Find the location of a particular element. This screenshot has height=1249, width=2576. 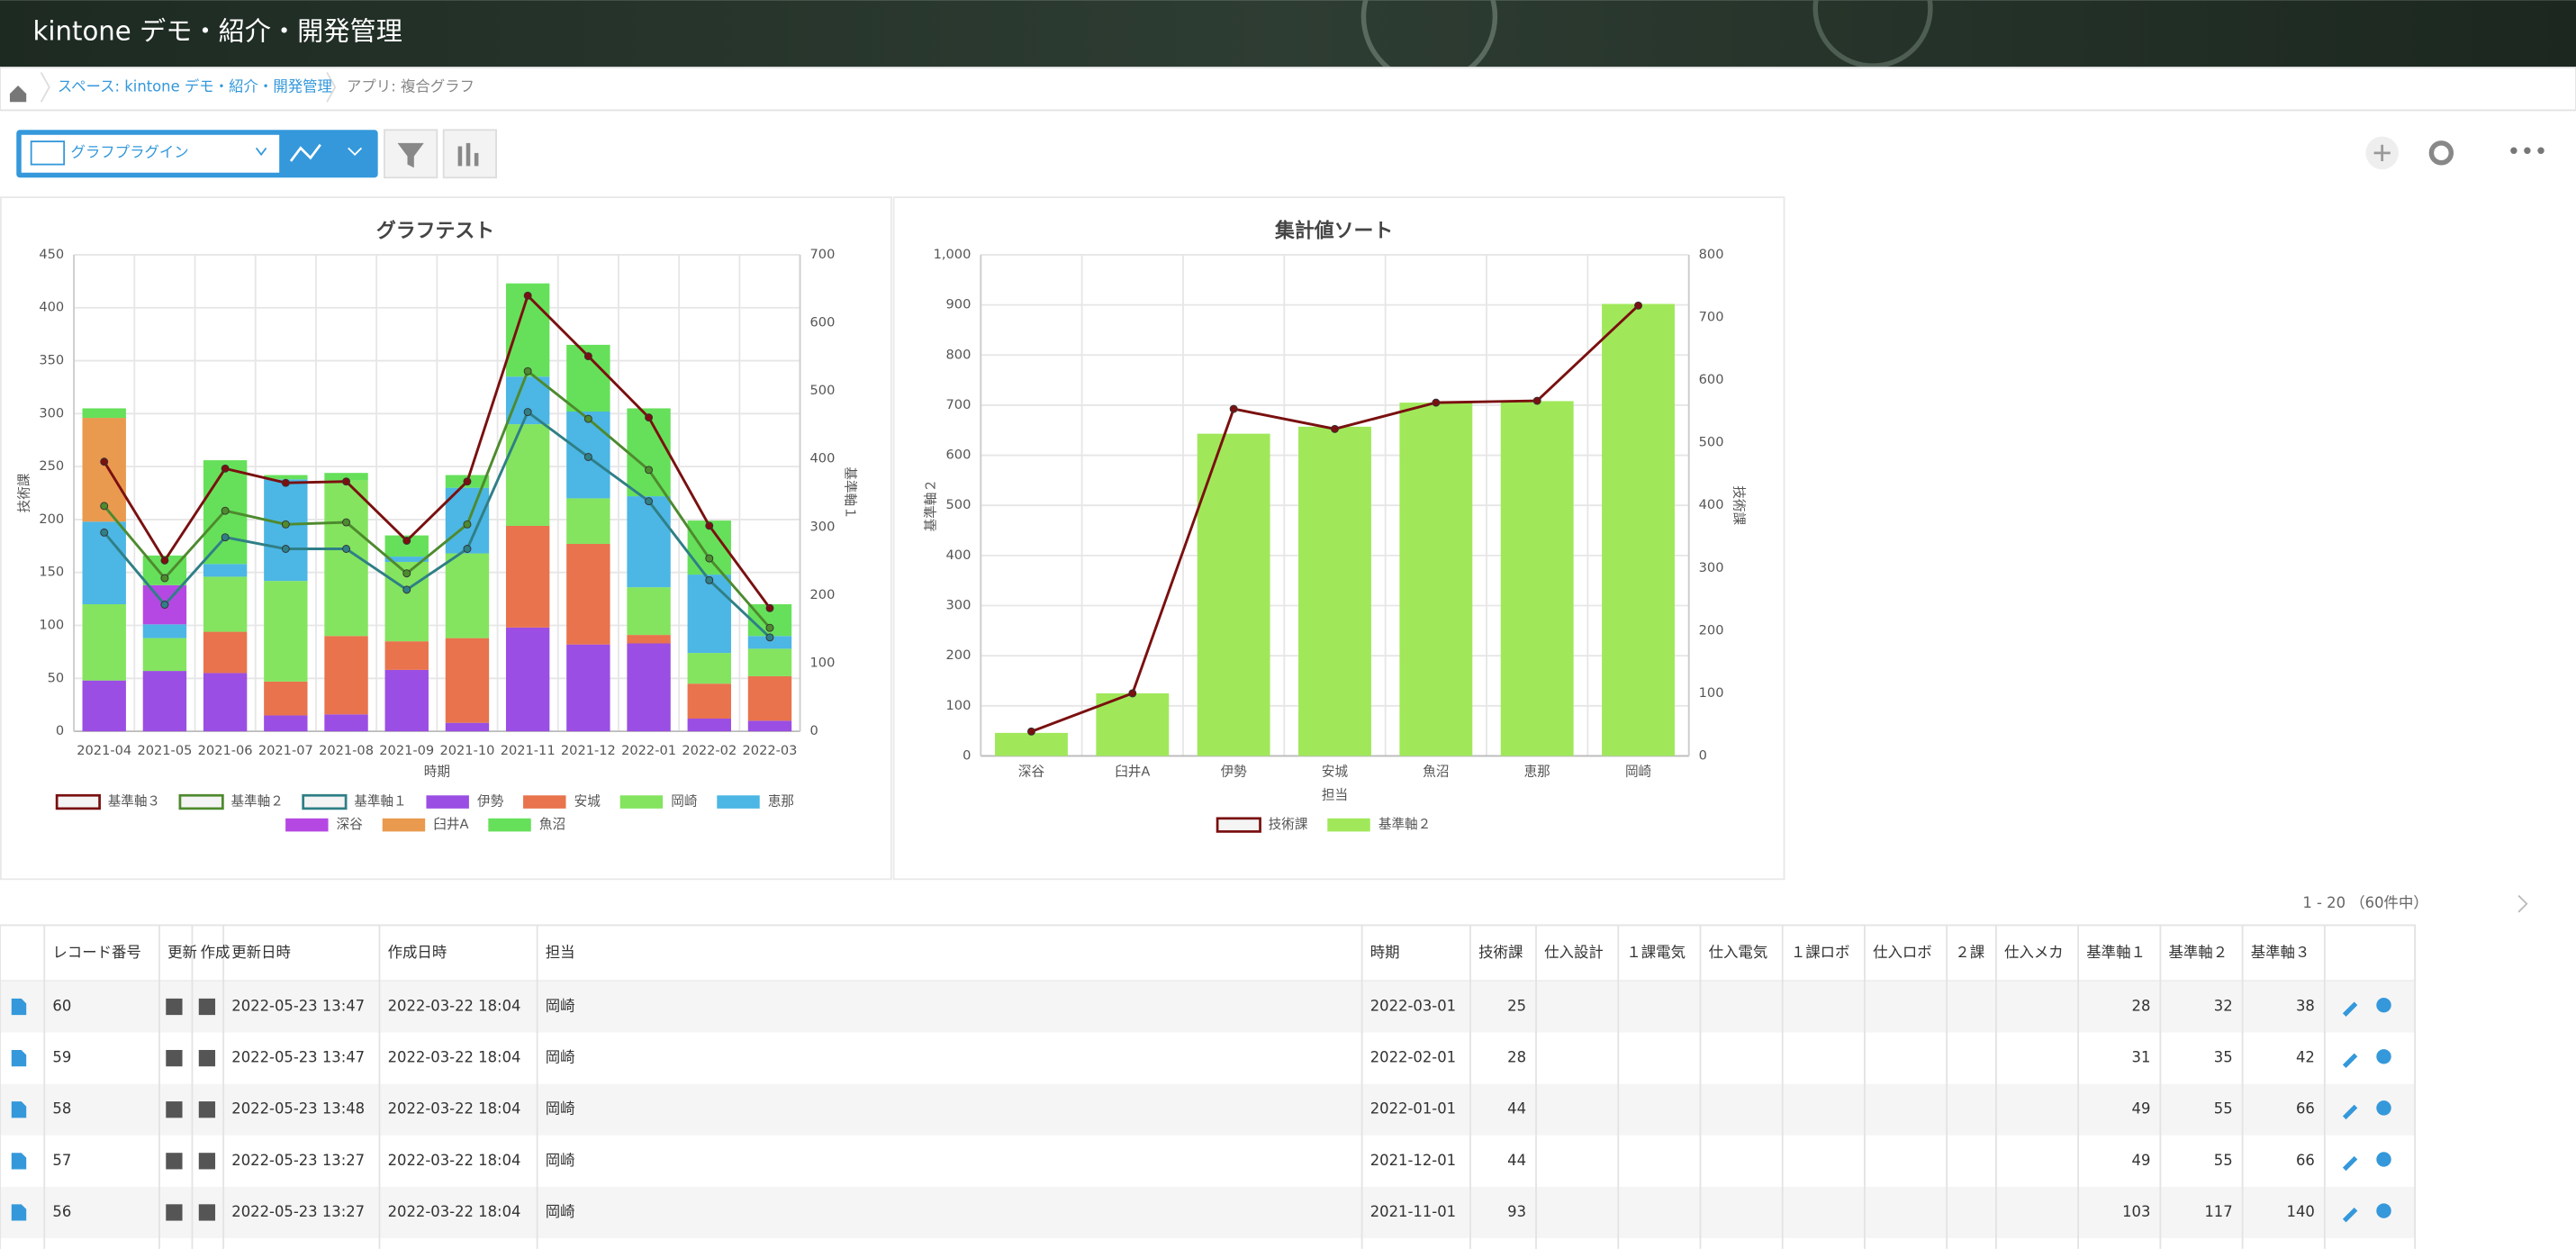

y2-tick-label: 300 is located at coordinates (823, 526).